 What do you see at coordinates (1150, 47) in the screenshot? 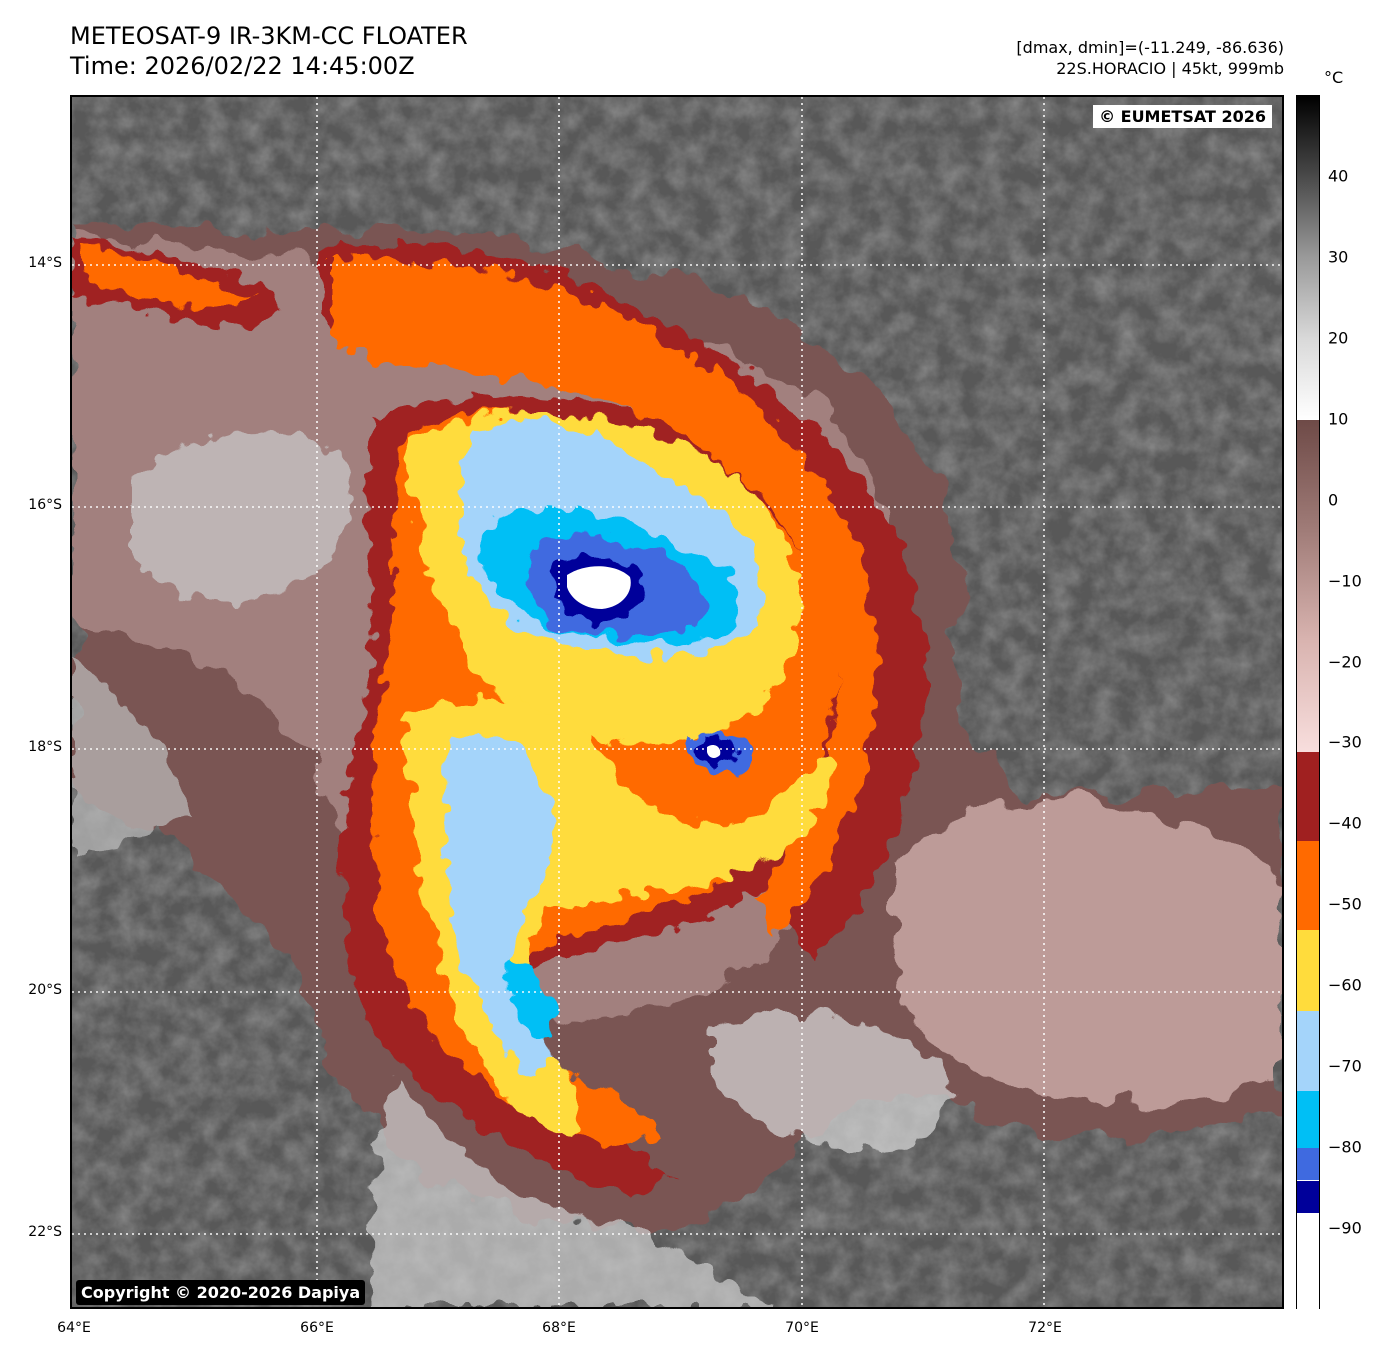
I see `dmax-dmin-readout: [dmax, dmin]=(-11.249, -86.636)` at bounding box center [1150, 47].